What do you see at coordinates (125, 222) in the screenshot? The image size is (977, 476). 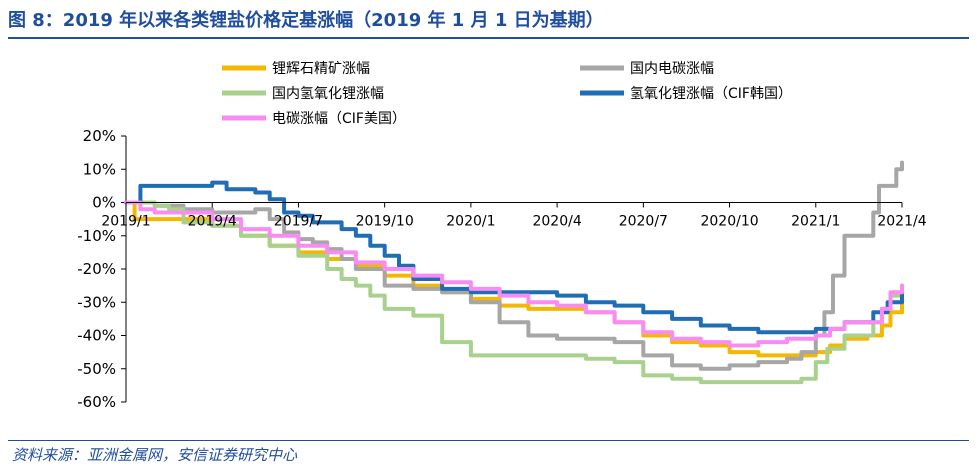 I see `x-tick-label: 2019/1` at bounding box center [125, 222].